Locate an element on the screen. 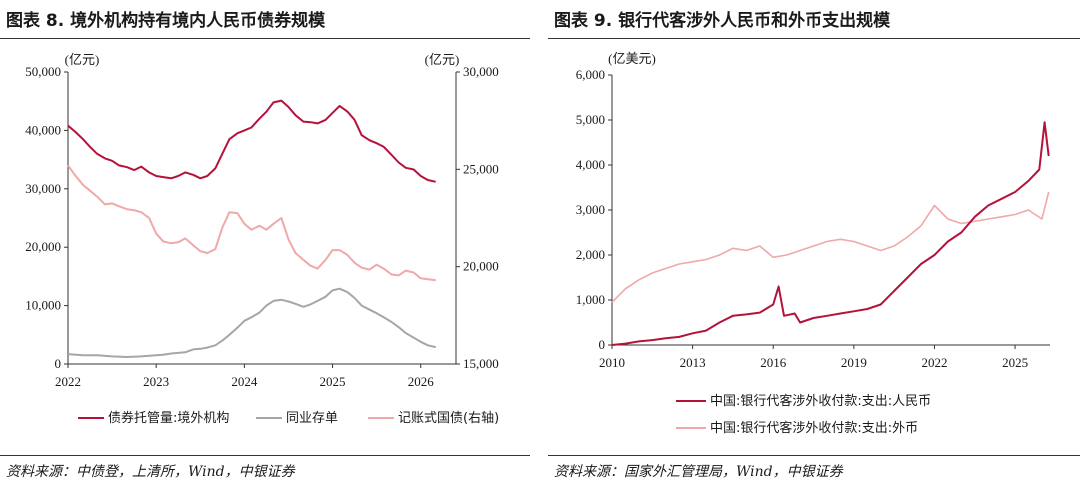 The width and height of the screenshot is (1080, 487). y-unit: (亿美元) is located at coordinates (632, 58).